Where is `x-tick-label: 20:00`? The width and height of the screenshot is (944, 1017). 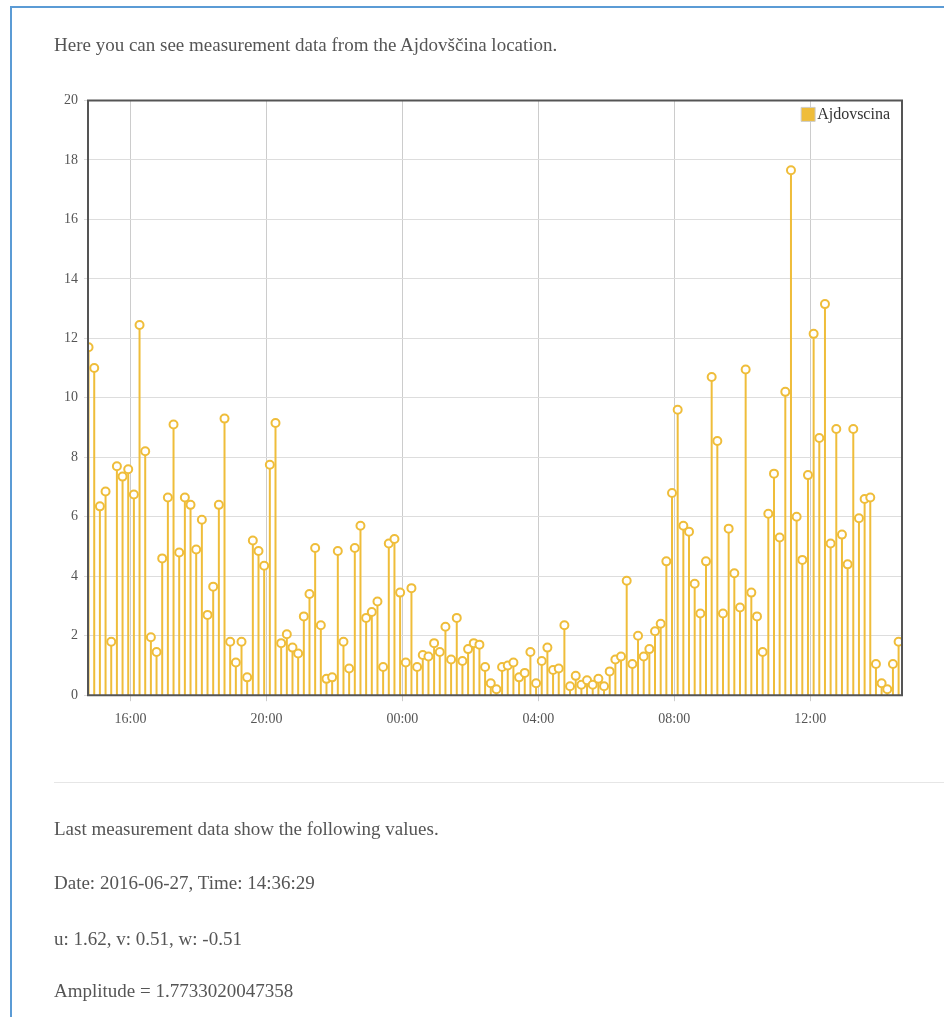
x-tick-label: 20:00 is located at coordinates (266, 719).